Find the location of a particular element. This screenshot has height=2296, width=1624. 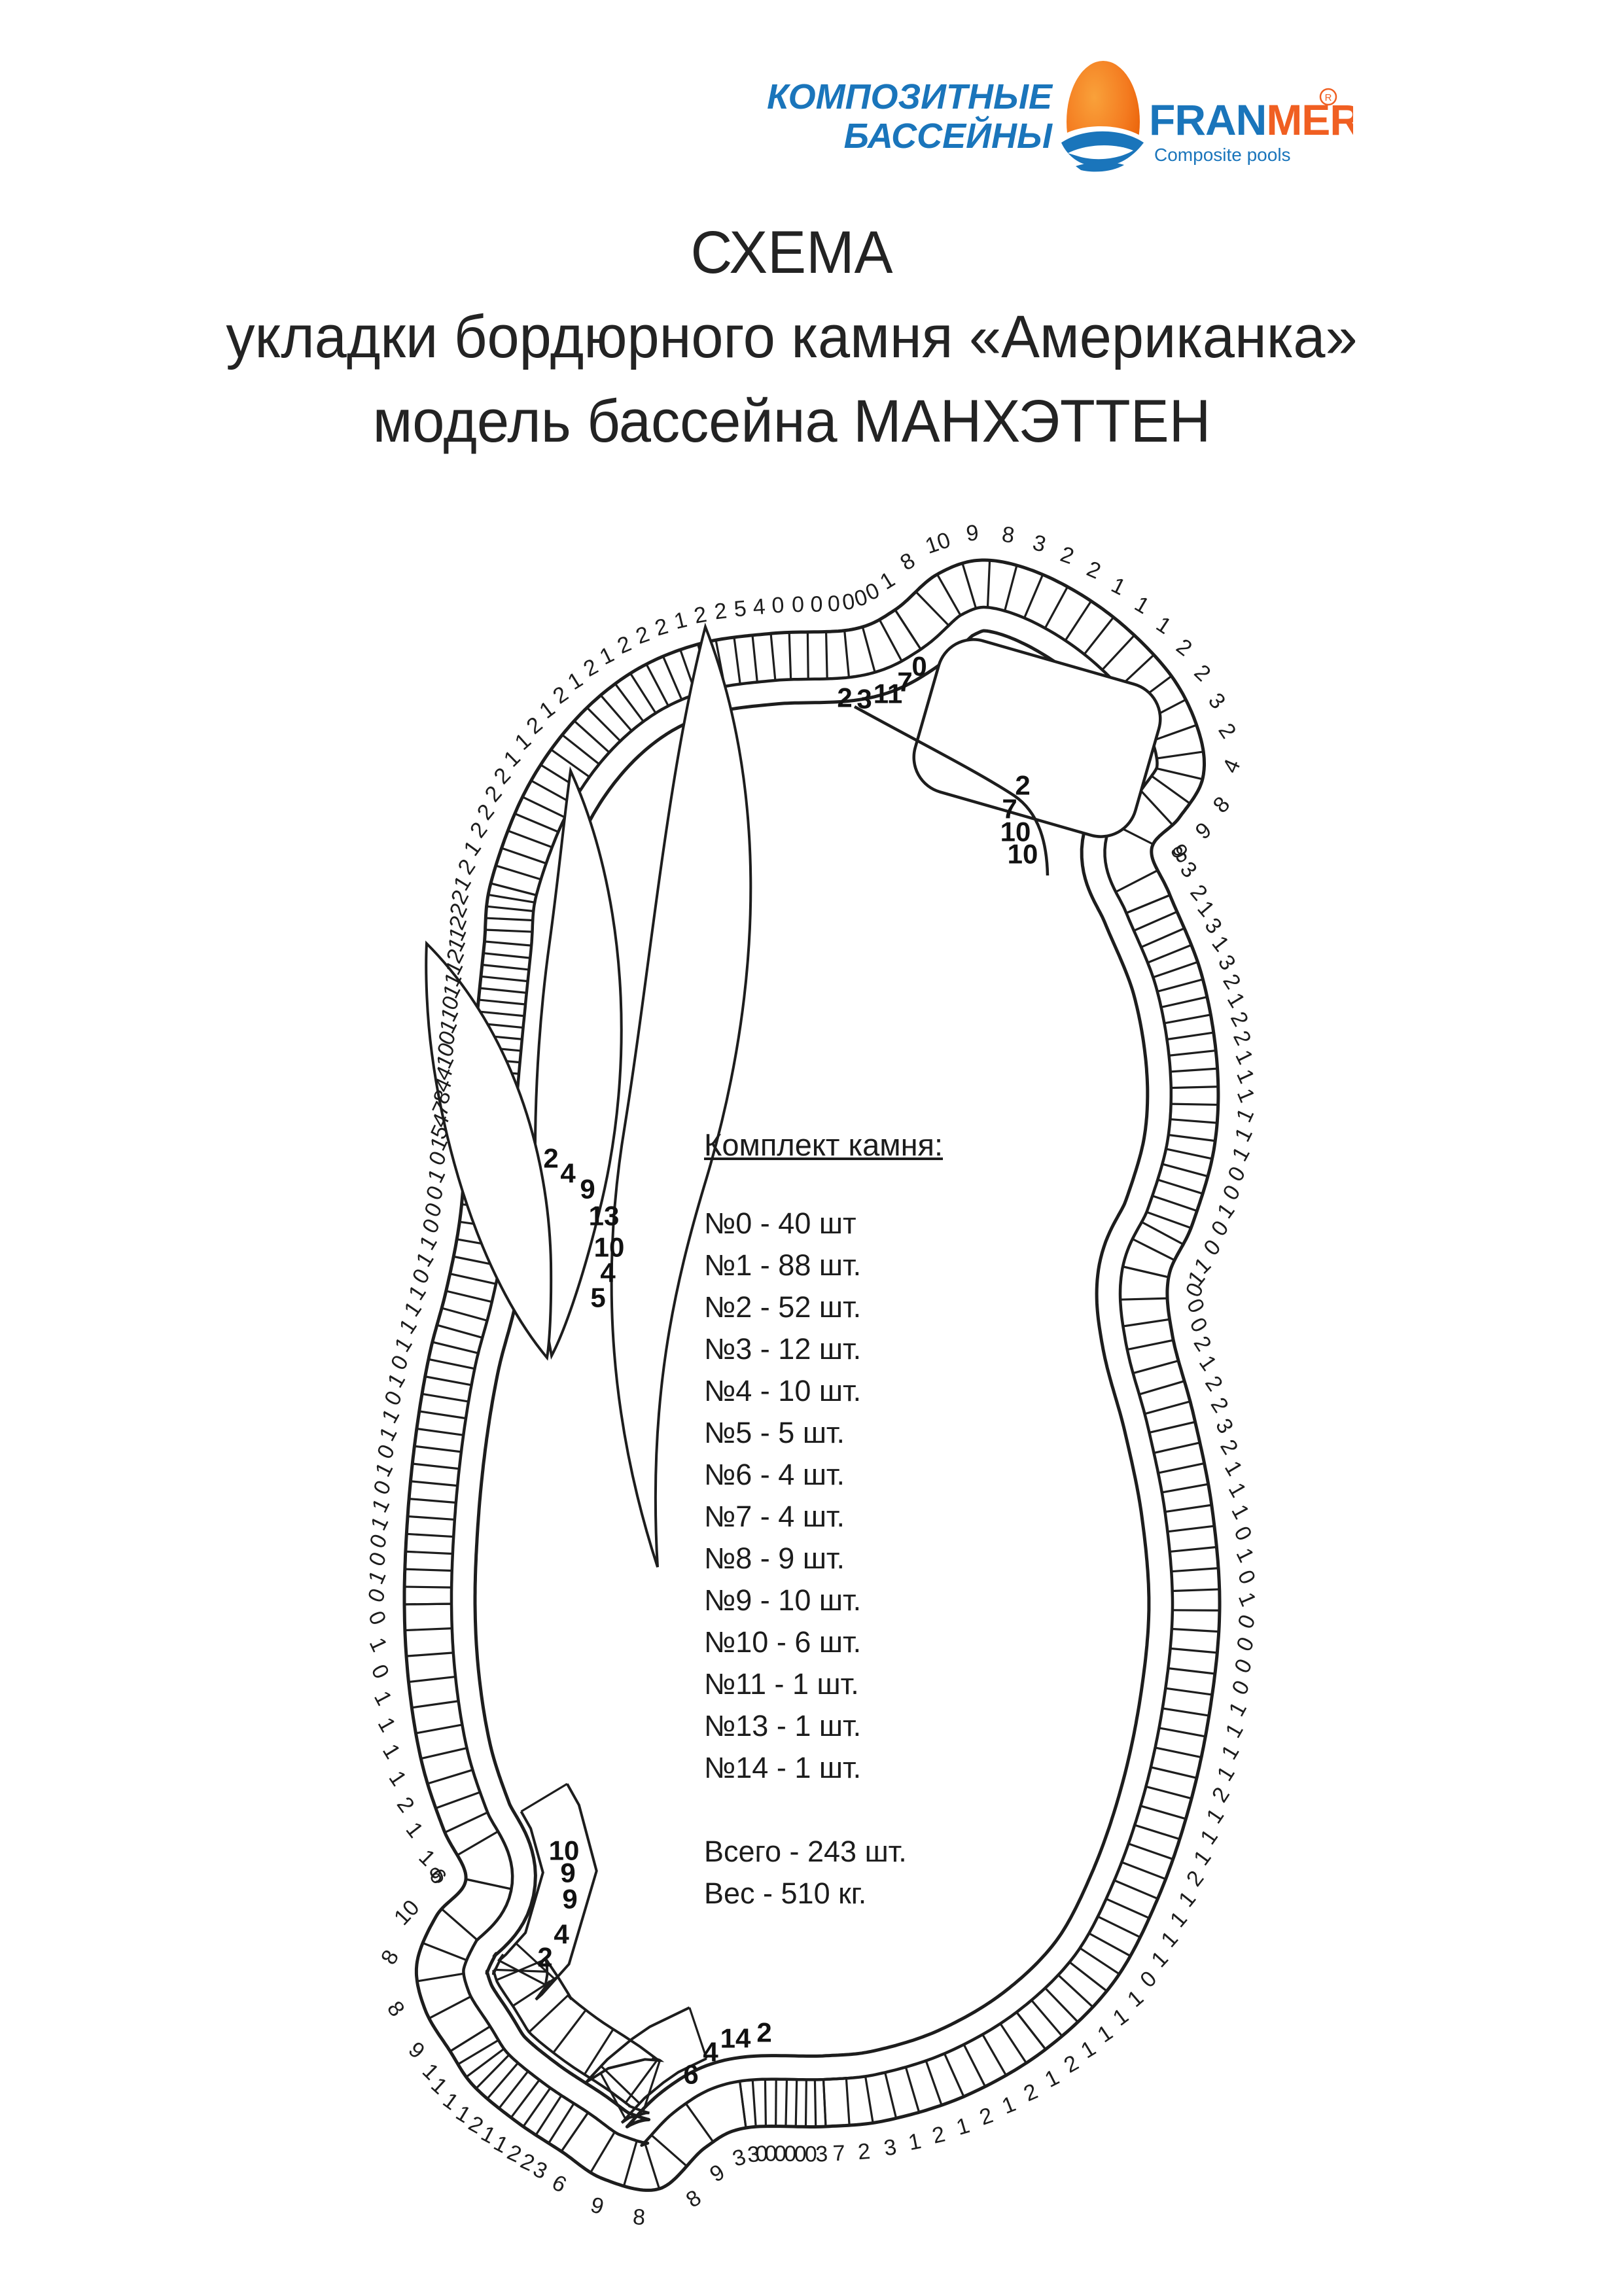

stone-number-label-bold: 9 is located at coordinates (587, 1189).